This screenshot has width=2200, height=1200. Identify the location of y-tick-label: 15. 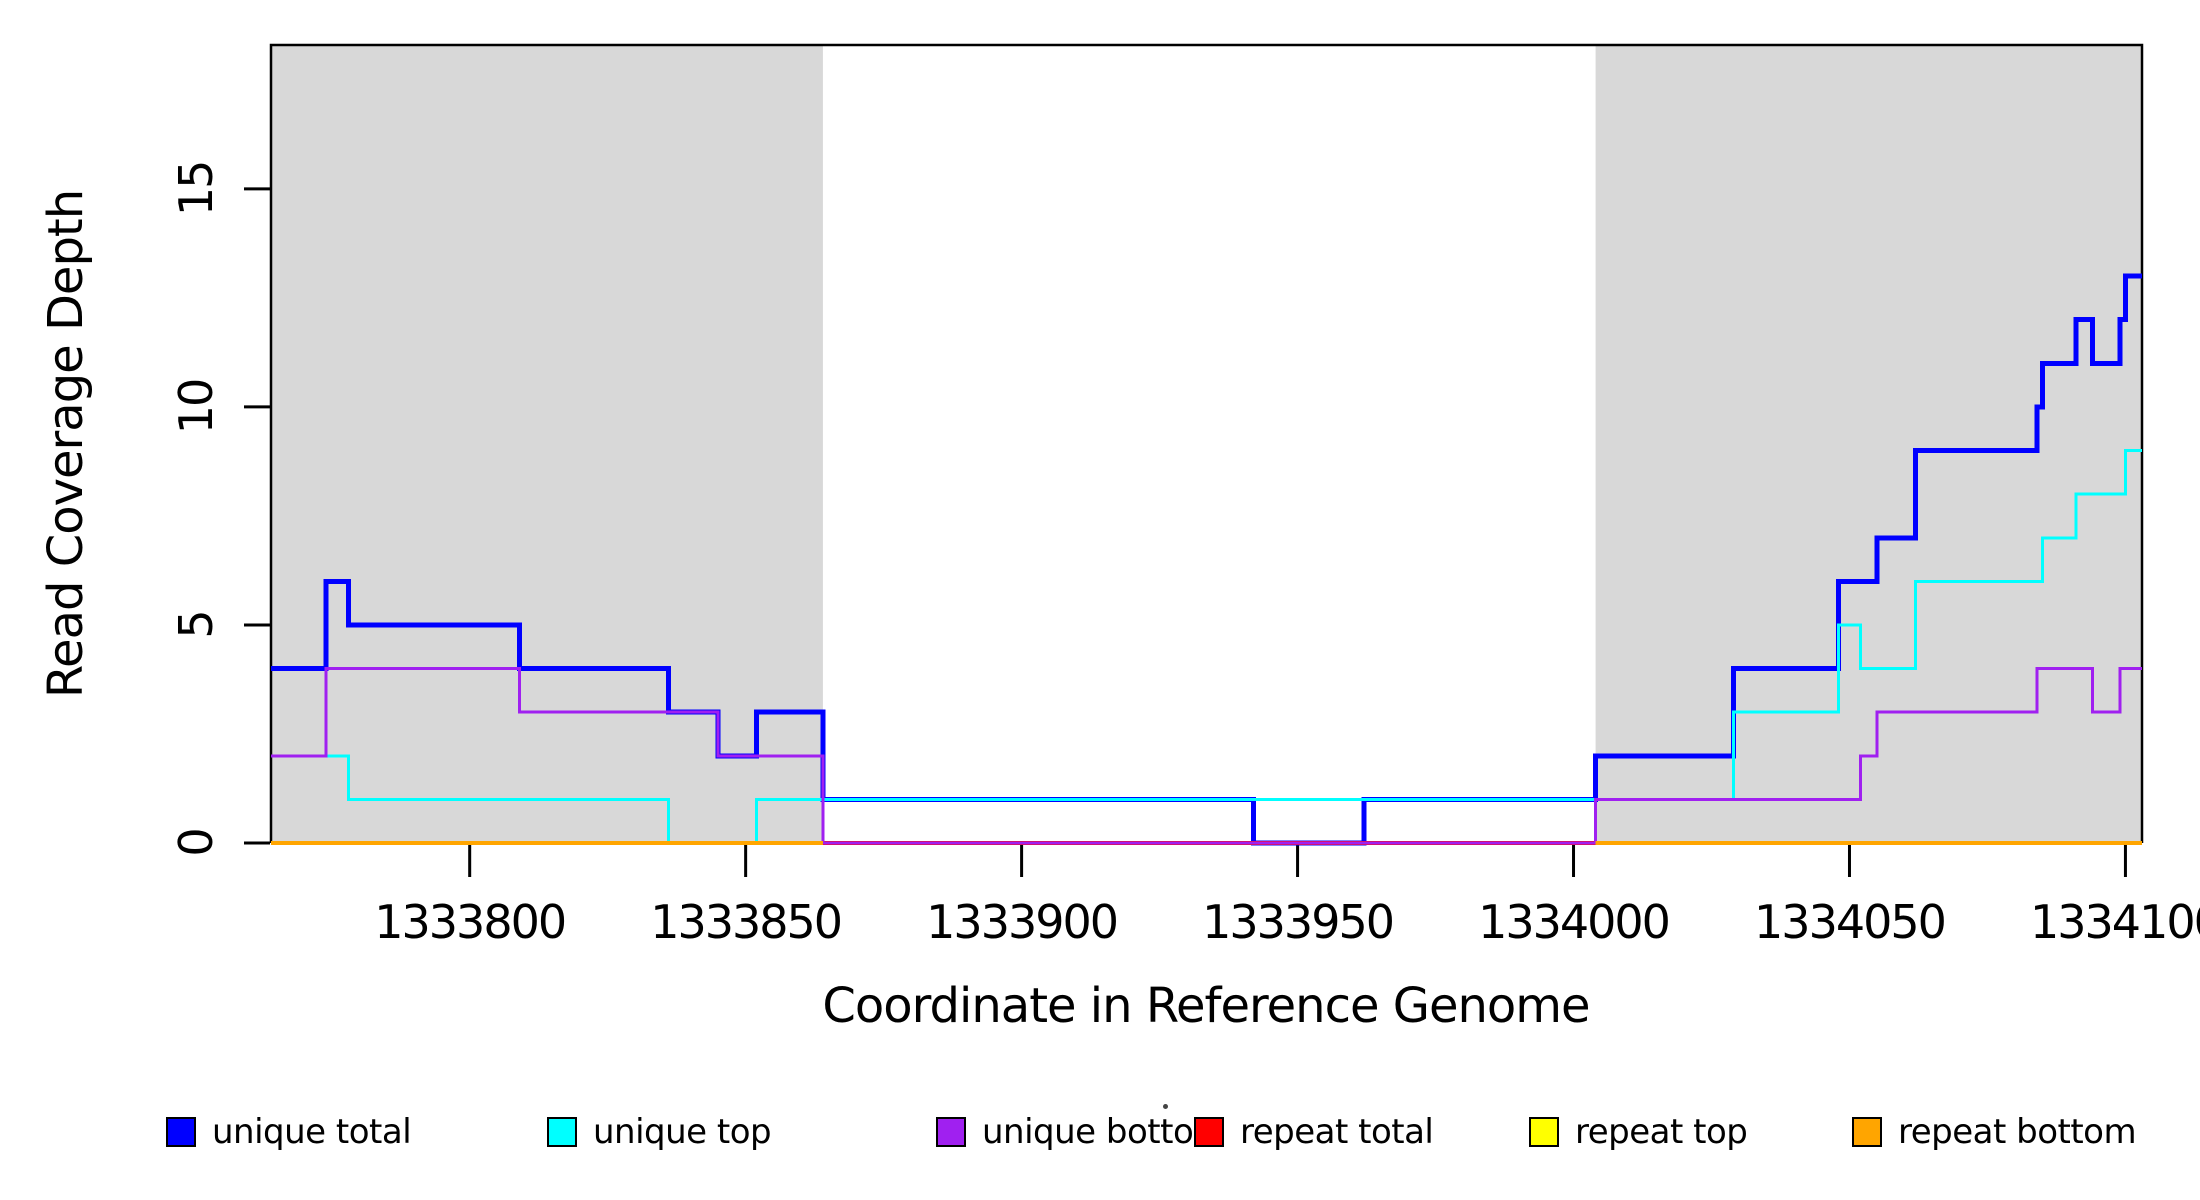
(196, 189).